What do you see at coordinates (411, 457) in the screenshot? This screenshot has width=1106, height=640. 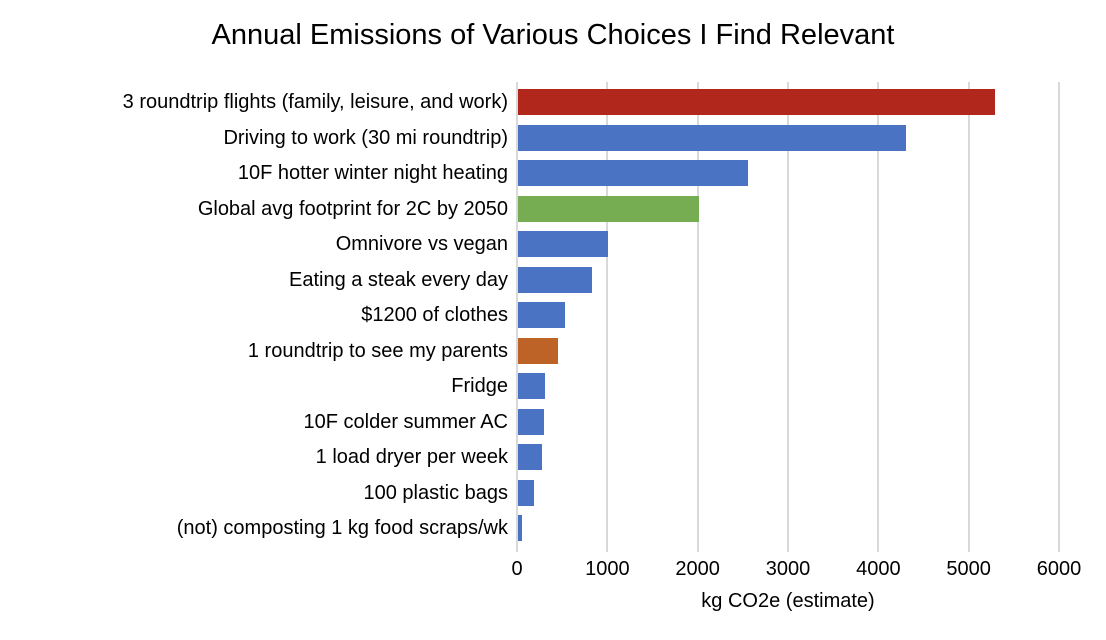 I see `category-label-10: 1 load dryer per week` at bounding box center [411, 457].